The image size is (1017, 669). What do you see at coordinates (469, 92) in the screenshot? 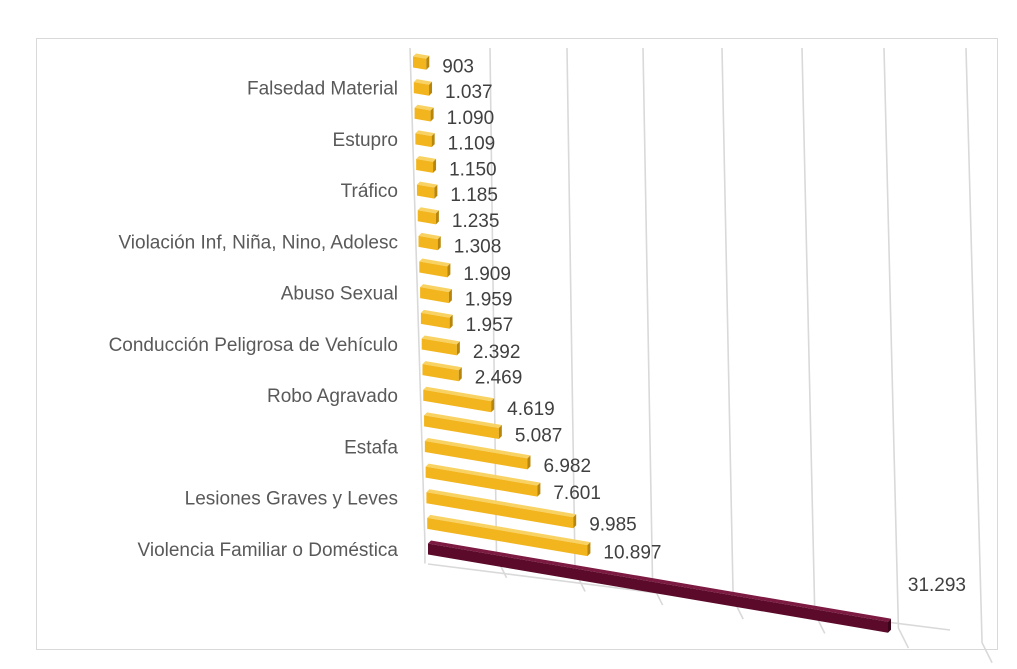
I see `data-label: 1.037` at bounding box center [469, 92].